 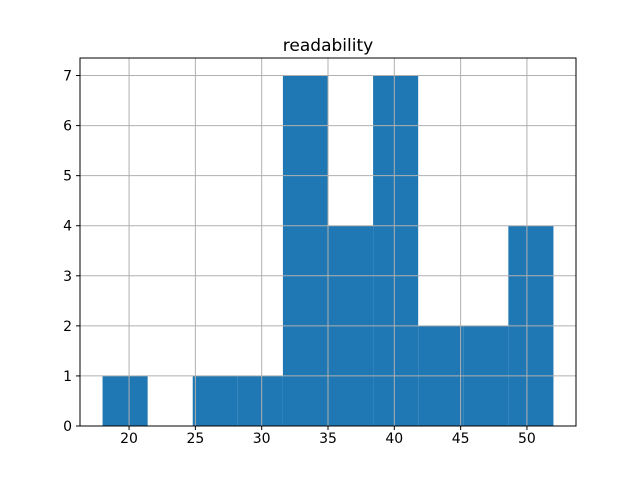 What do you see at coordinates (67, 377) in the screenshot?
I see `y-tick-label: 1` at bounding box center [67, 377].